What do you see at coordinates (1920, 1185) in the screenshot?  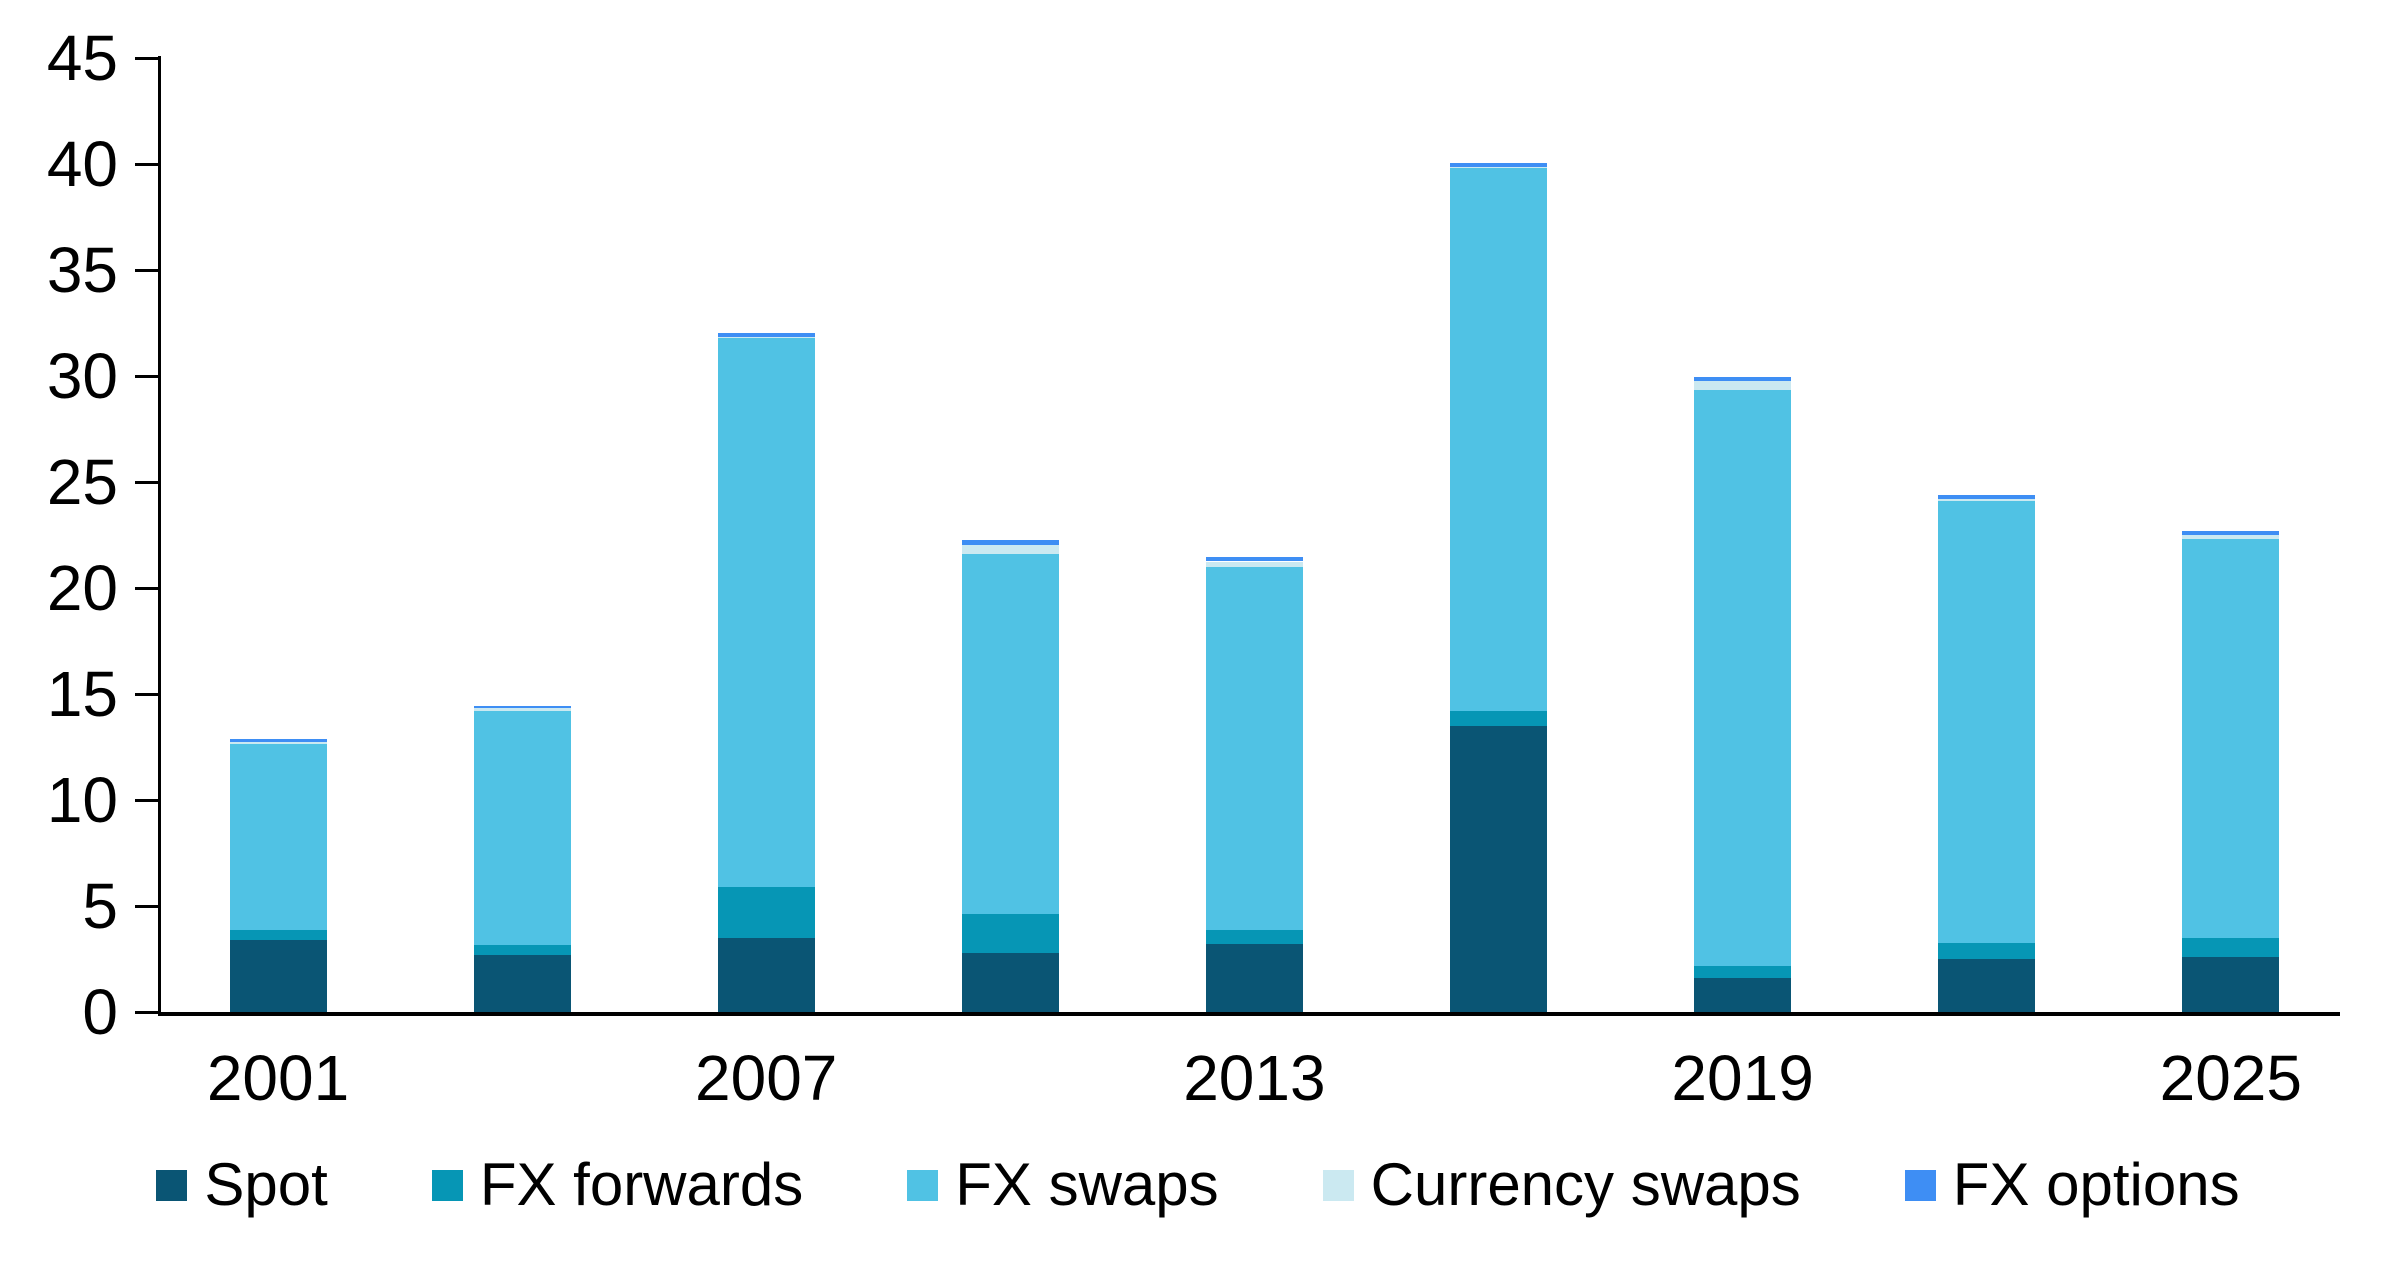 I see `legend-swatch-fx-options` at bounding box center [1920, 1185].